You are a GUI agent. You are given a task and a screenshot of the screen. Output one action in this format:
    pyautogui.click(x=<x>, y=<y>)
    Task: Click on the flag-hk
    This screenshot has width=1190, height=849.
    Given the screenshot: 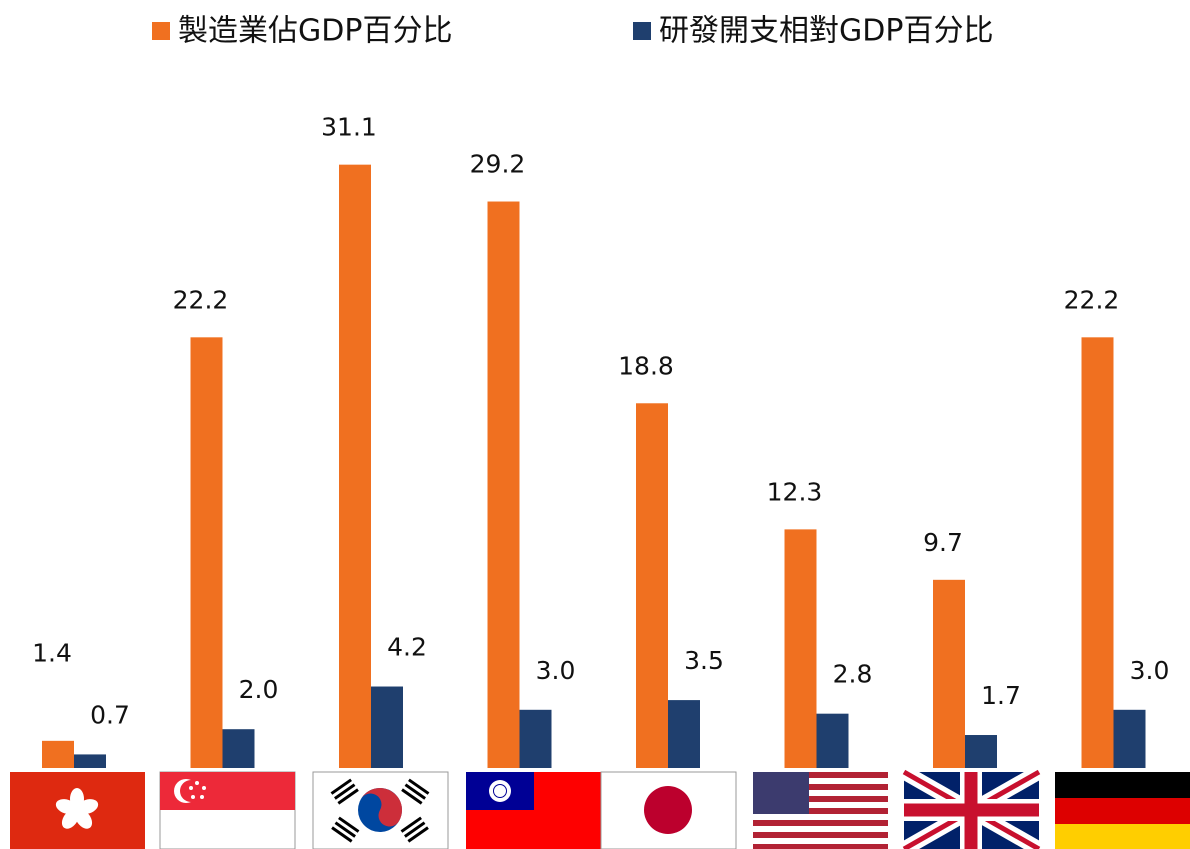 What is the action you would take?
    pyautogui.click(x=77, y=810)
    